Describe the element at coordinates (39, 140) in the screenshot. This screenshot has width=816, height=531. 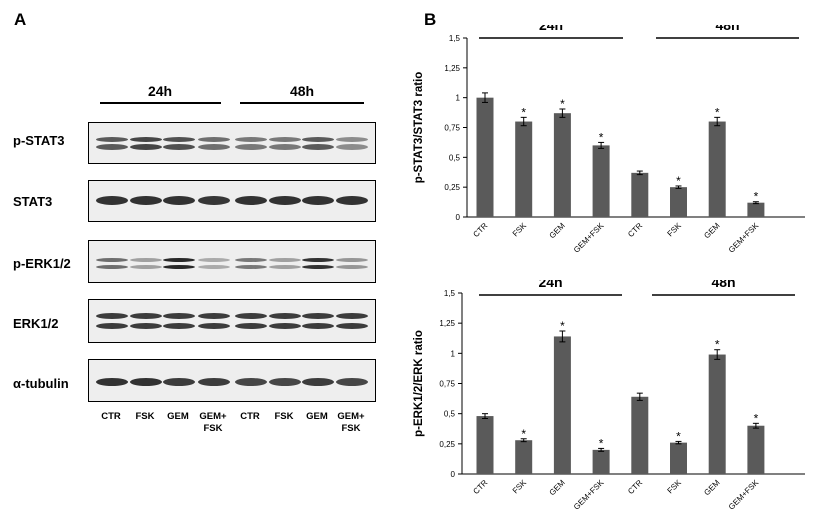
I see `blot-row-label-pstat3: p-STAT3` at that location.